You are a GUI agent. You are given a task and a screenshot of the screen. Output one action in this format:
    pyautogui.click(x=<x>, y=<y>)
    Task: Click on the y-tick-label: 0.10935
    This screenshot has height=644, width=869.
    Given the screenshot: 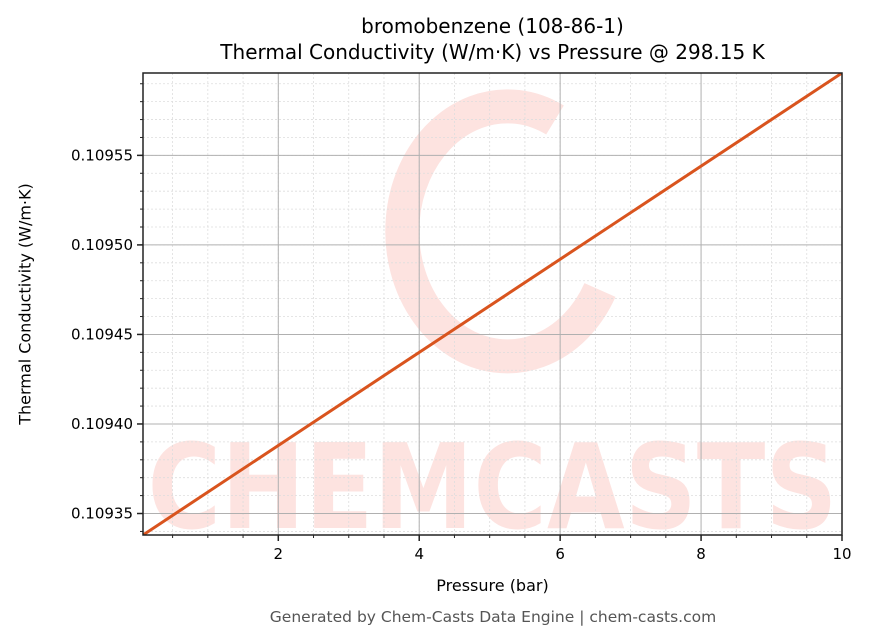 What is the action you would take?
    pyautogui.click(x=102, y=514)
    